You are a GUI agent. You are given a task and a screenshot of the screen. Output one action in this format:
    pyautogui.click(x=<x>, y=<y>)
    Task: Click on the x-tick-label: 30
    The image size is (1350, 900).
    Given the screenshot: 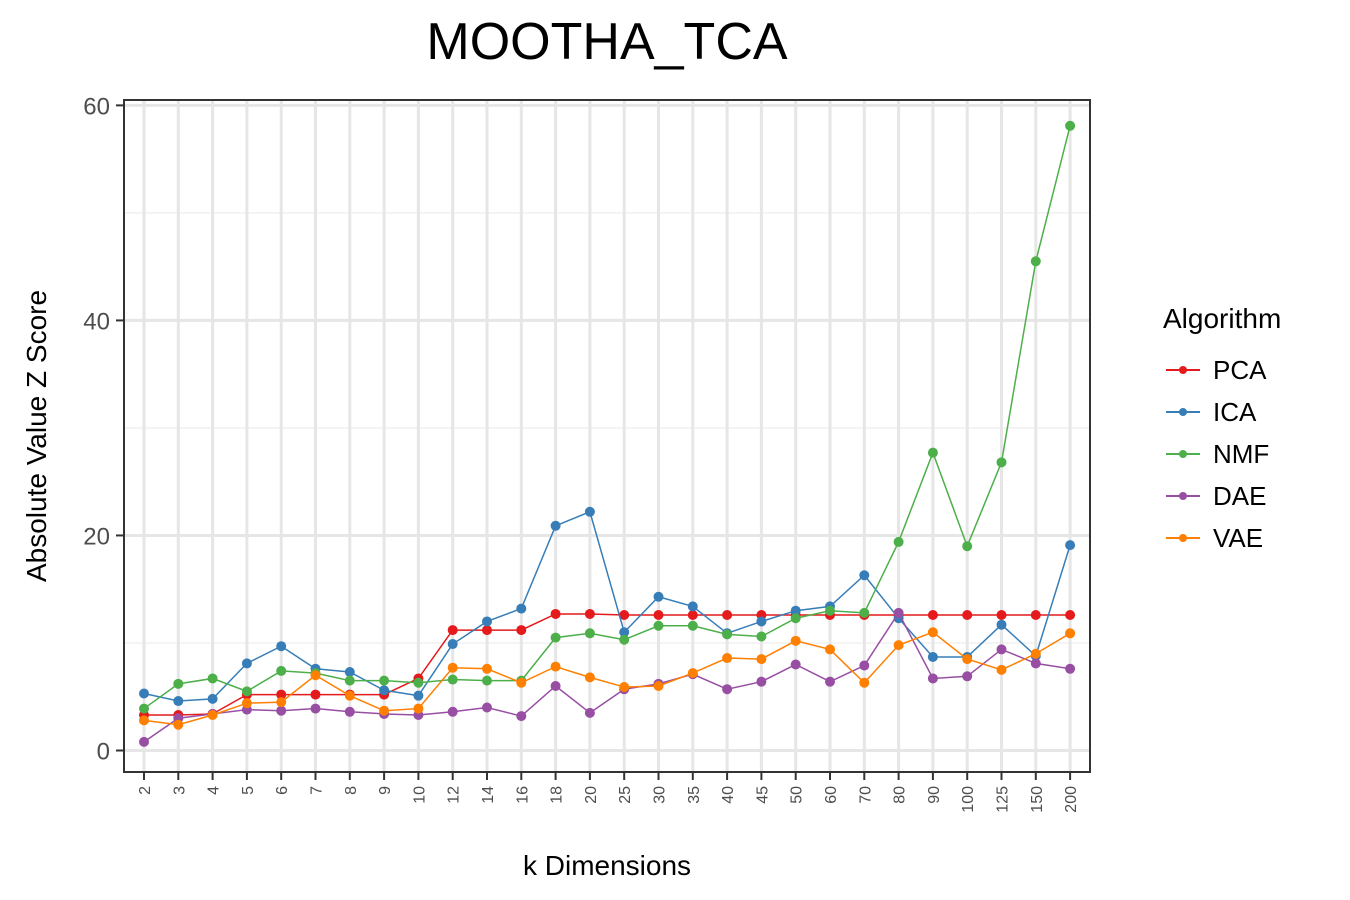 What is the action you would take?
    pyautogui.click(x=660, y=795)
    